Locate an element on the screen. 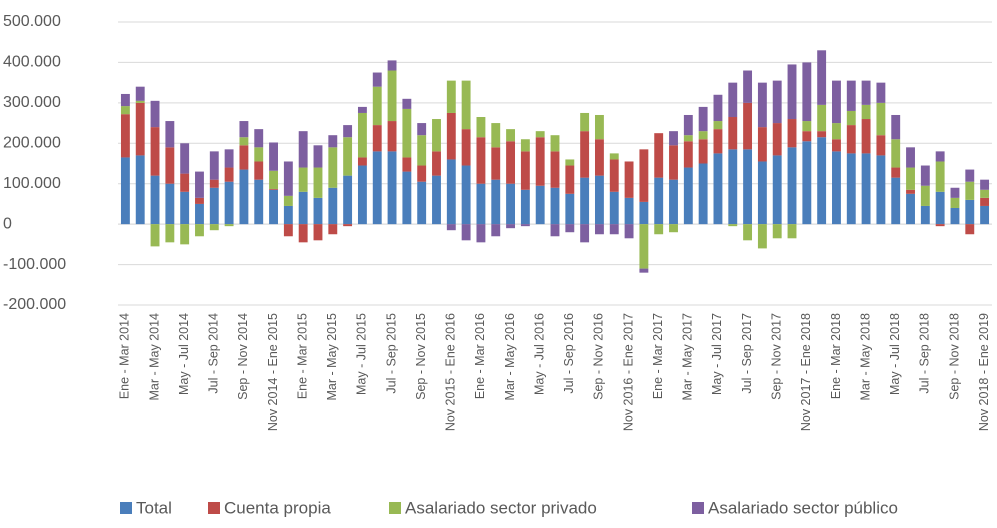 The height and width of the screenshot is (528, 997). x-tick-label: Ene - Mar 2015 is located at coordinates (302, 356).